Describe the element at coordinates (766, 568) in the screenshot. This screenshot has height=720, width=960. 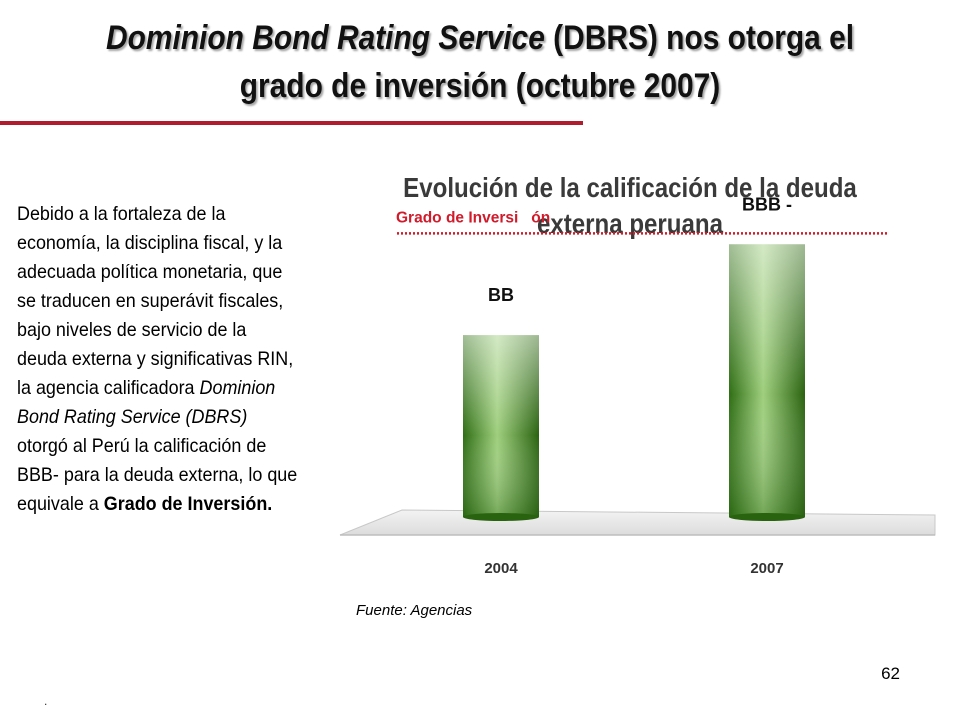
I see `category-label-2007: 2007` at that location.